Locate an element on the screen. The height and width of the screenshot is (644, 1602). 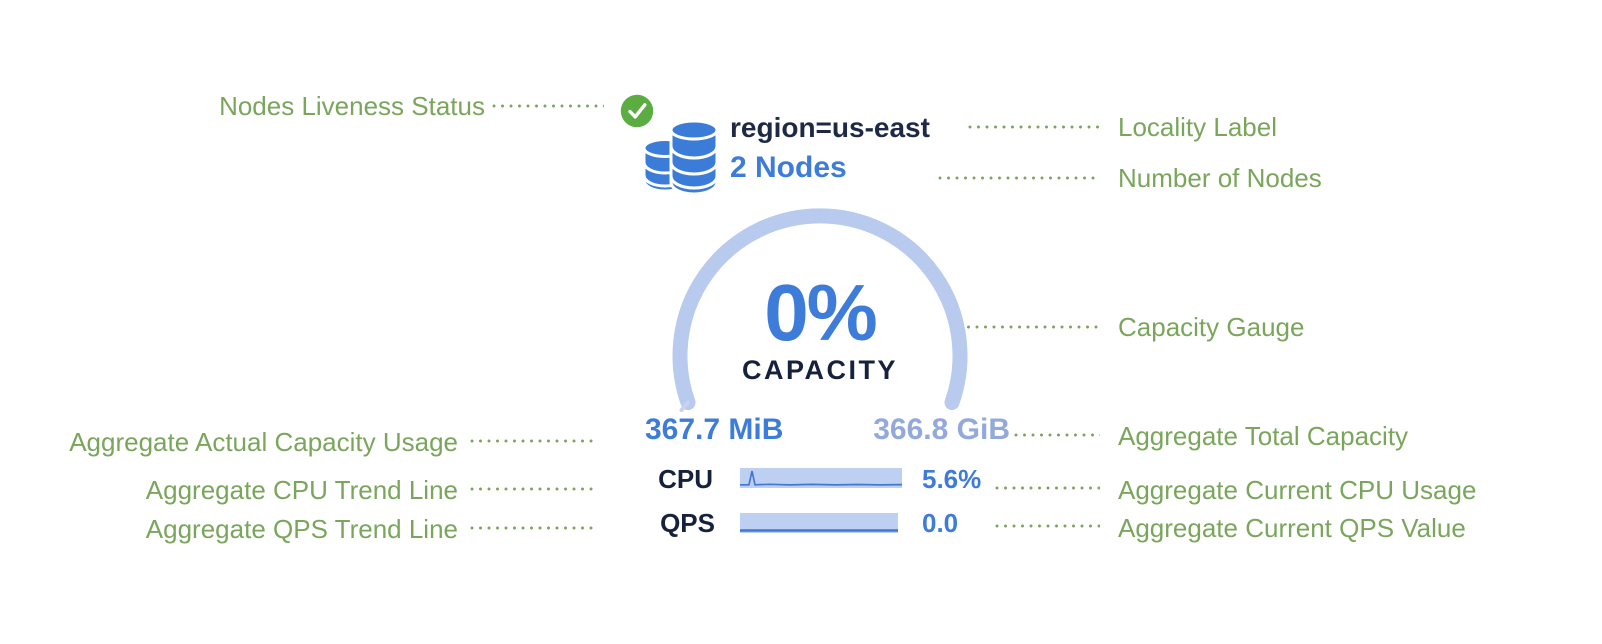
annotation-aggregate-cpu-trend: Aggregate CPU Trend Line is located at coordinates (301, 490).